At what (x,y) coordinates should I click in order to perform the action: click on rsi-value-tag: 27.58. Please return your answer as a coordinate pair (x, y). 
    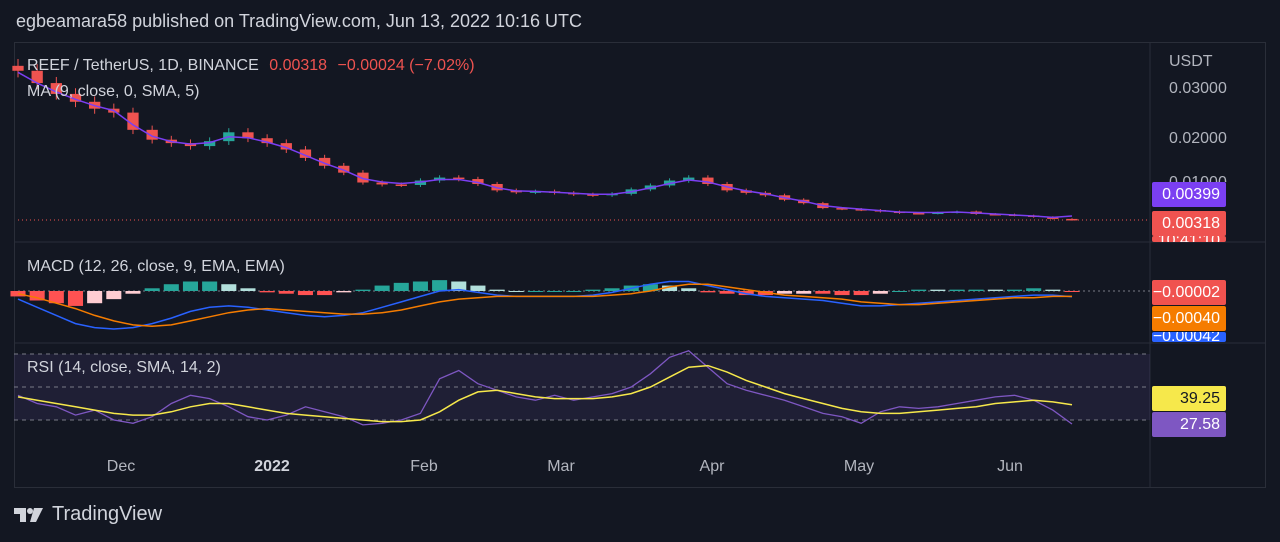
    Looking at the image, I should click on (1189, 424).